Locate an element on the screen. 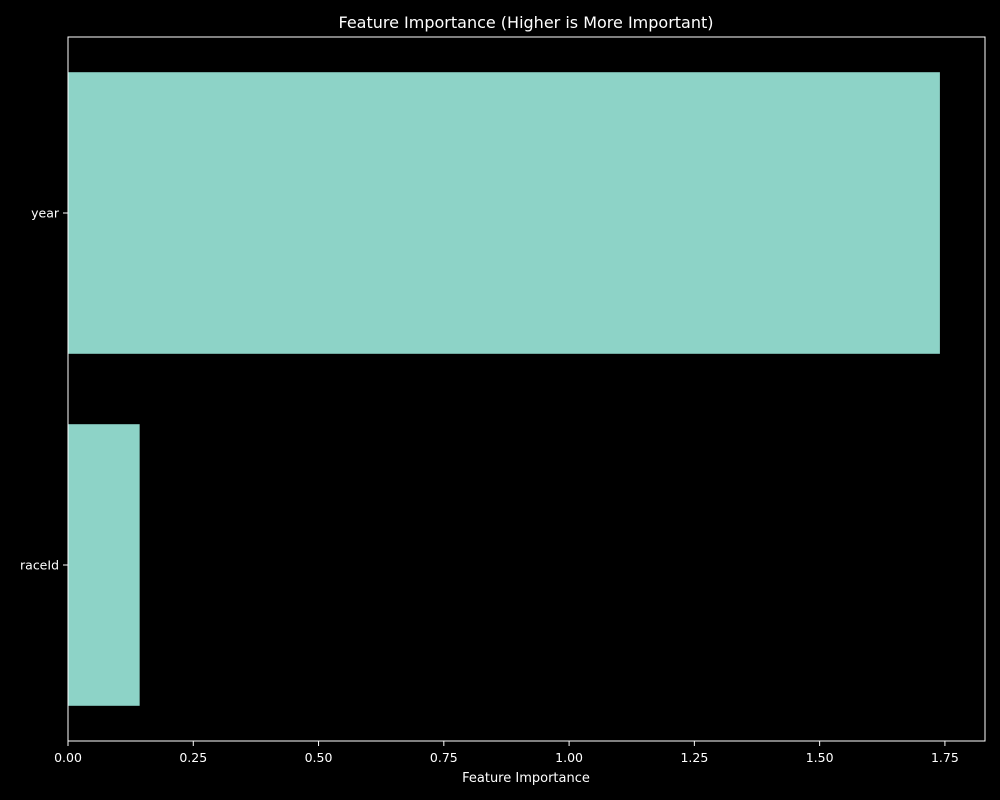 The image size is (1000, 800). x-tick-label: 1.50 is located at coordinates (820, 757).